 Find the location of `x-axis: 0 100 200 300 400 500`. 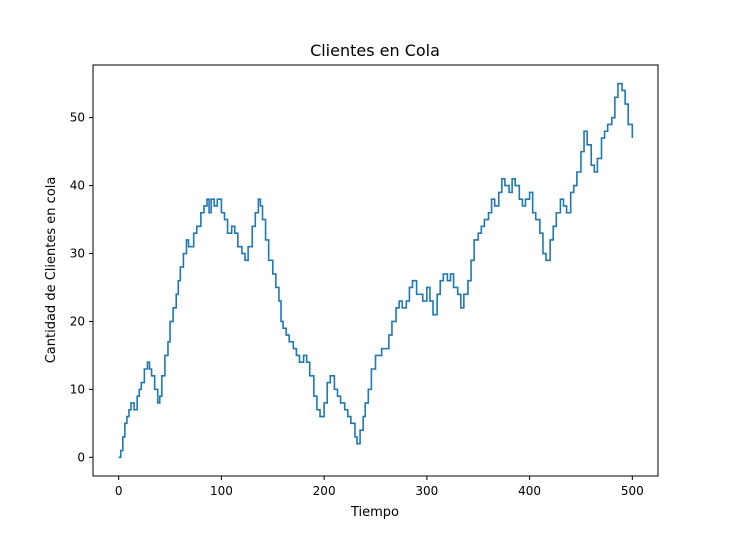

x-axis: 0 100 200 300 400 500 is located at coordinates (379, 487).